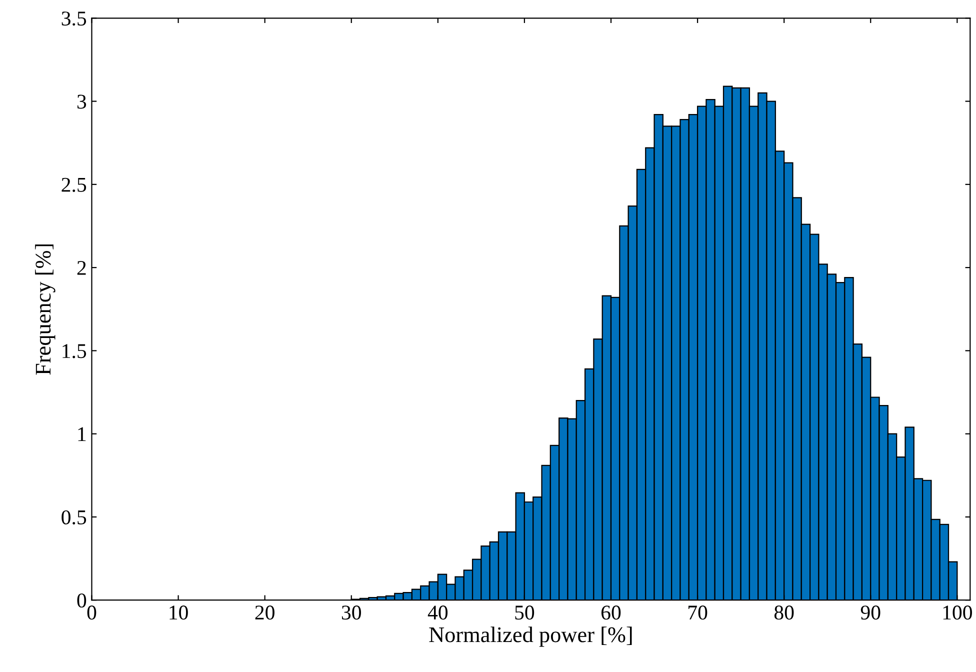  I want to click on y-tick-label: 1, so click(82, 434).